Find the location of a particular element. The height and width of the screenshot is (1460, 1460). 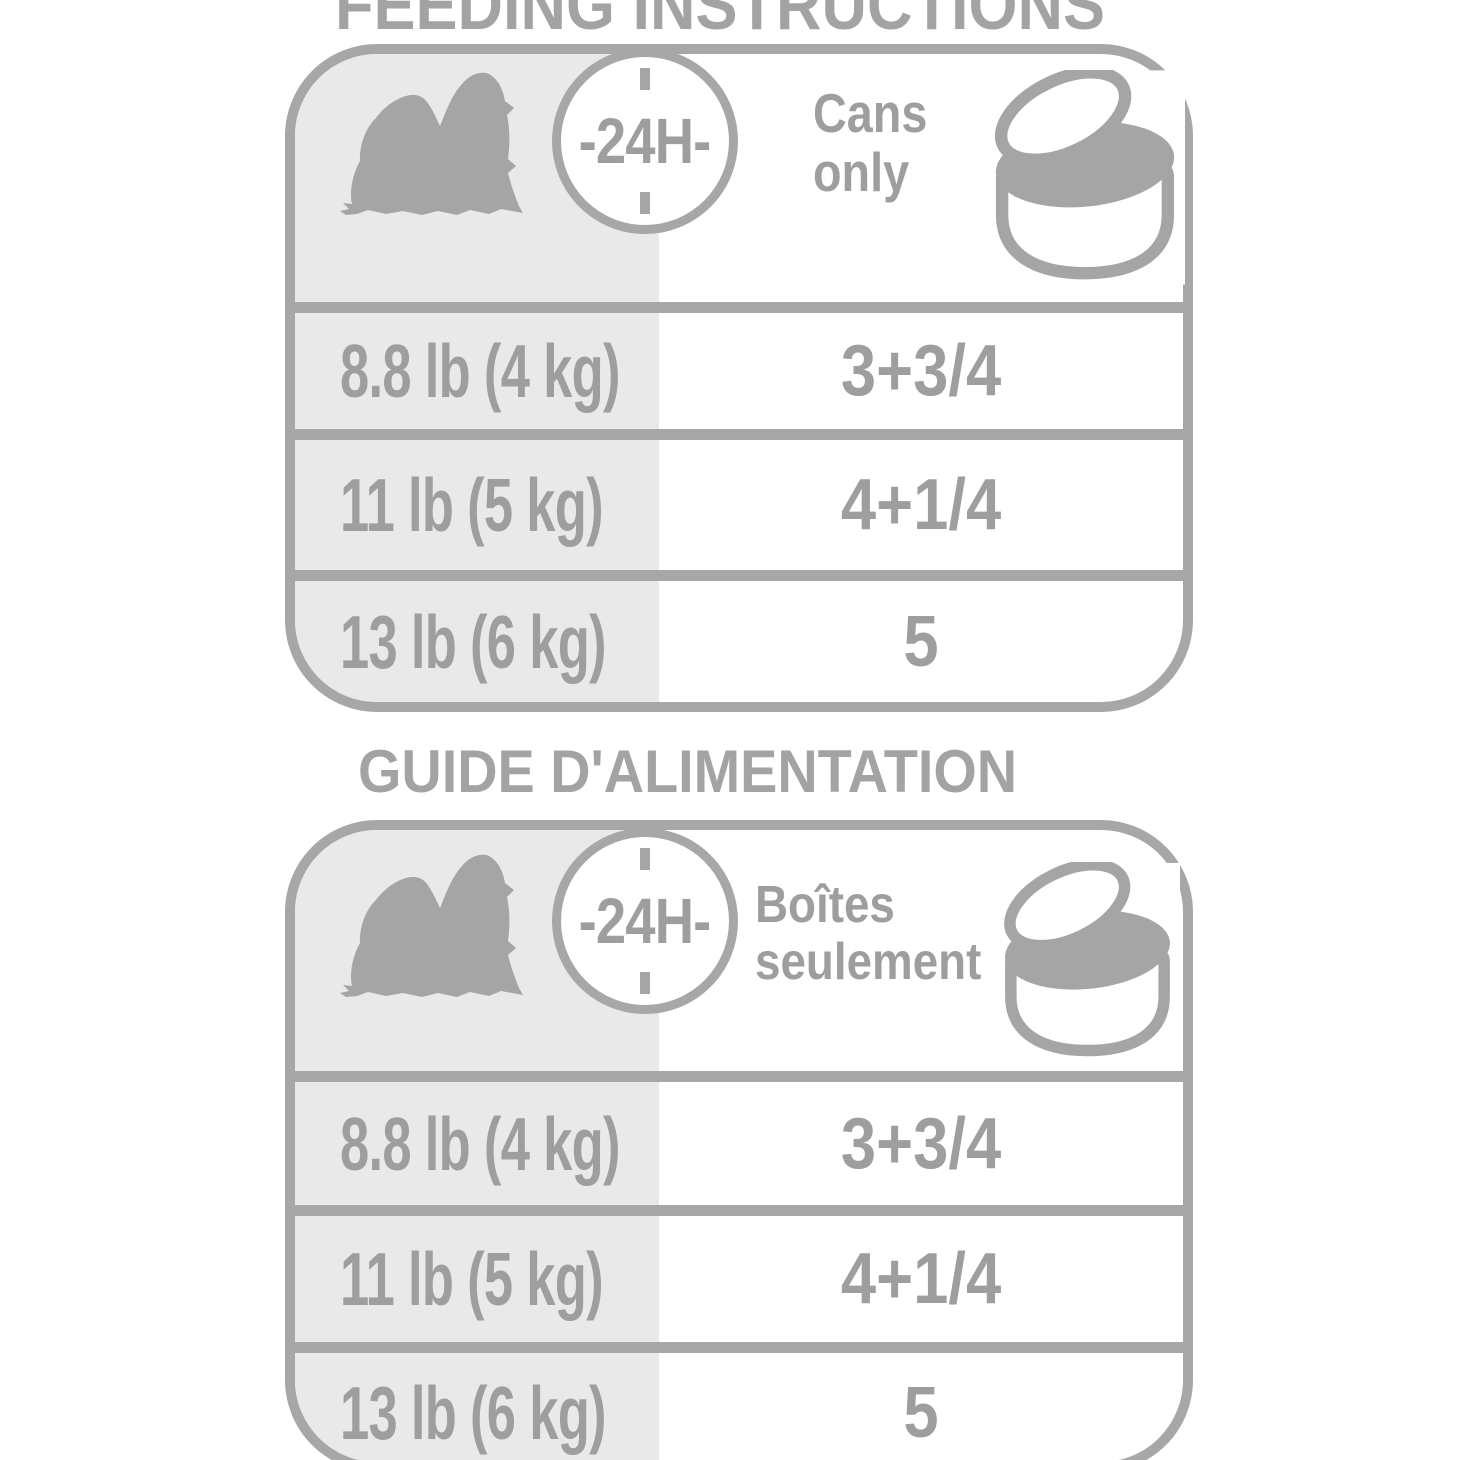

serving-unit-label: Cans only is located at coordinates (870, 142).